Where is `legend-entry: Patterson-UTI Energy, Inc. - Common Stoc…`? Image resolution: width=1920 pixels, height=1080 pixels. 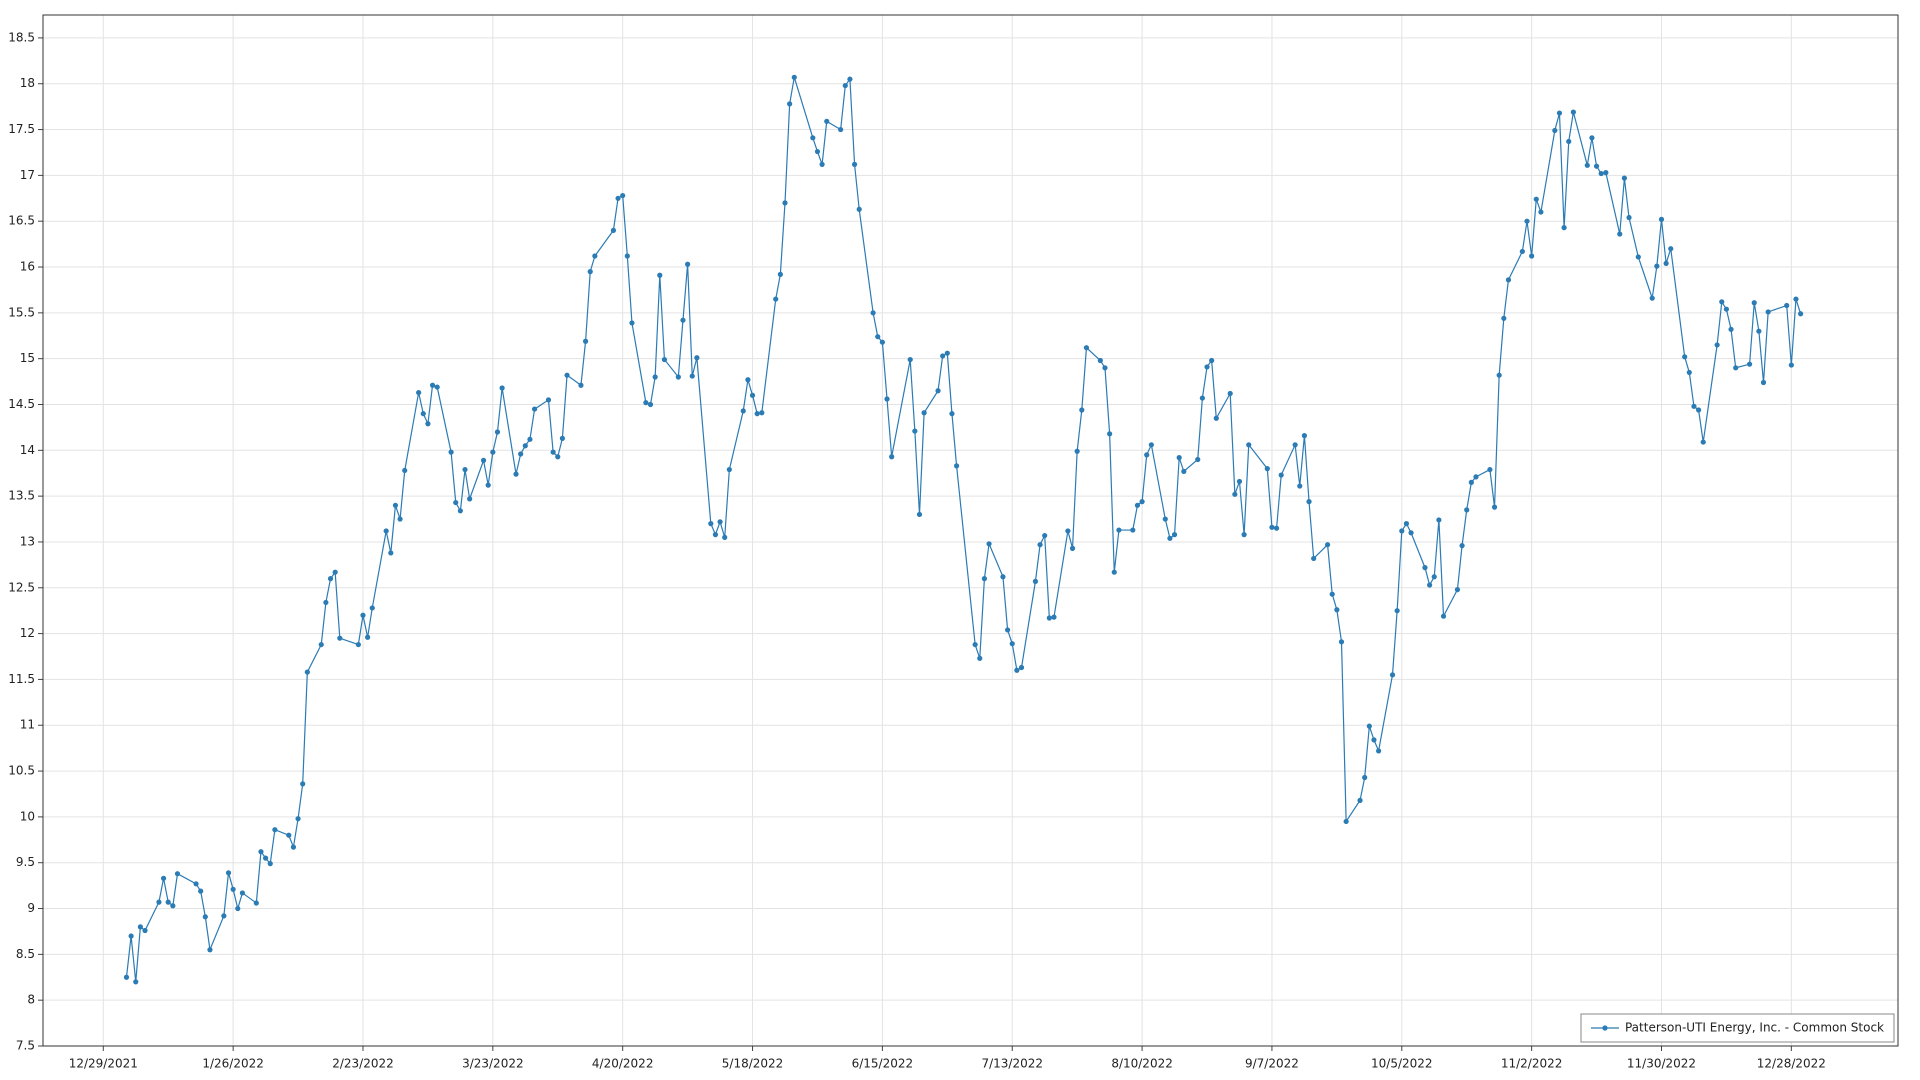
legend-entry: Patterson-UTI Energy, Inc. - Common Stoc… is located at coordinates (1737, 1028).